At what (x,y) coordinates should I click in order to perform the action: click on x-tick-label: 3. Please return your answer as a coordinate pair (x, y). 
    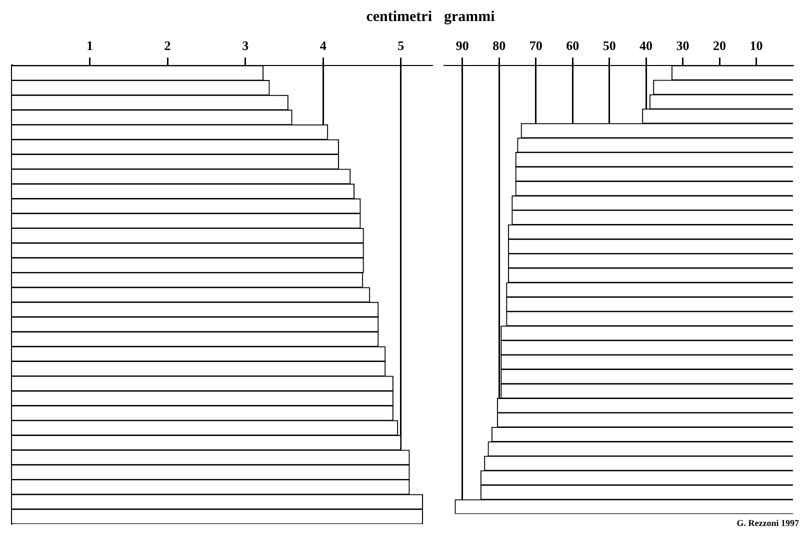
    Looking at the image, I should click on (246, 46).